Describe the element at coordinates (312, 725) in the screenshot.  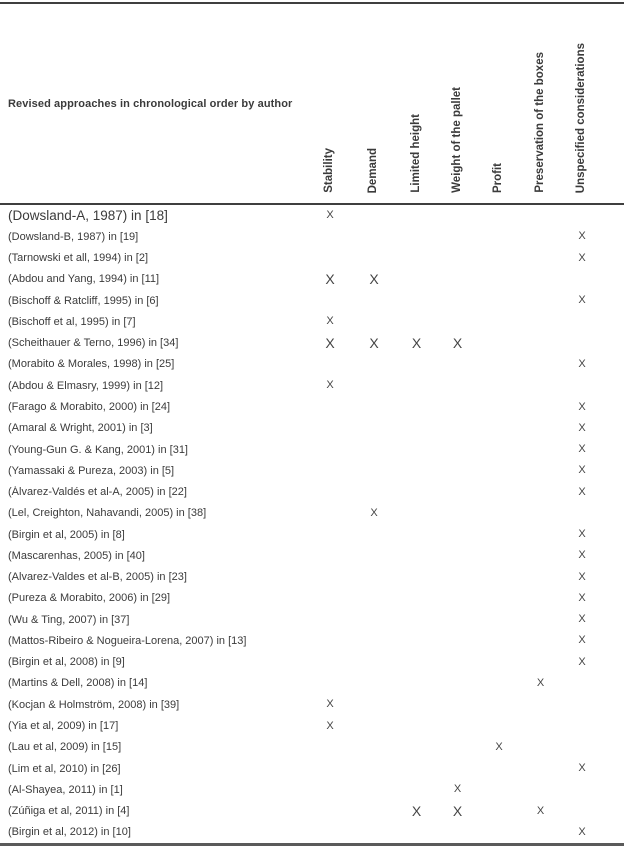
I see `table-row: (Yia et al, 2009) in [17] X` at that location.